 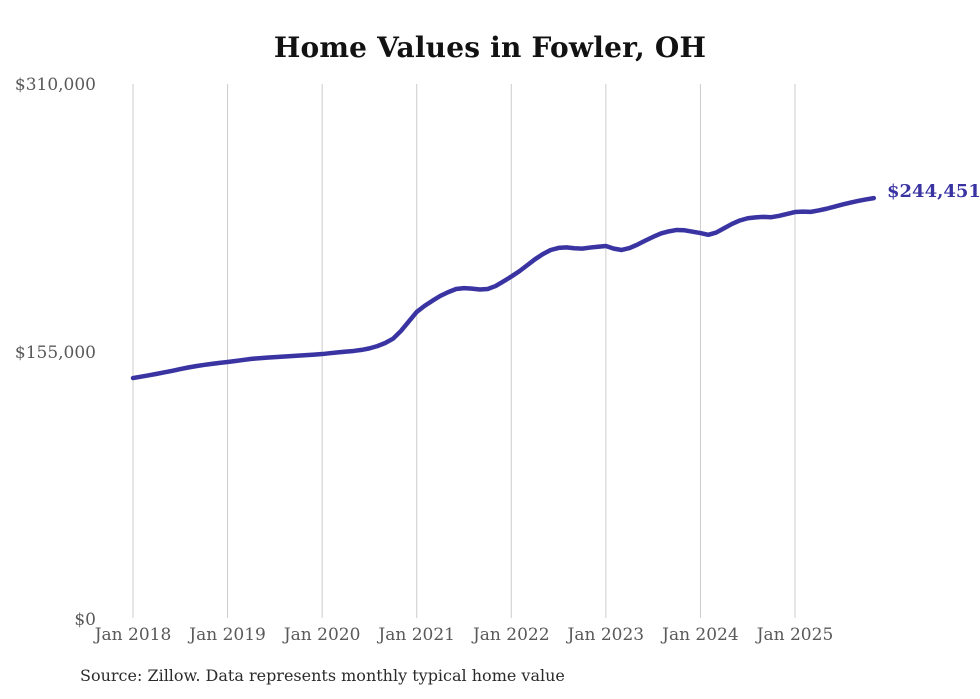 I want to click on x-tick-label-jan-2025: Jan 2025, so click(x=795, y=635).